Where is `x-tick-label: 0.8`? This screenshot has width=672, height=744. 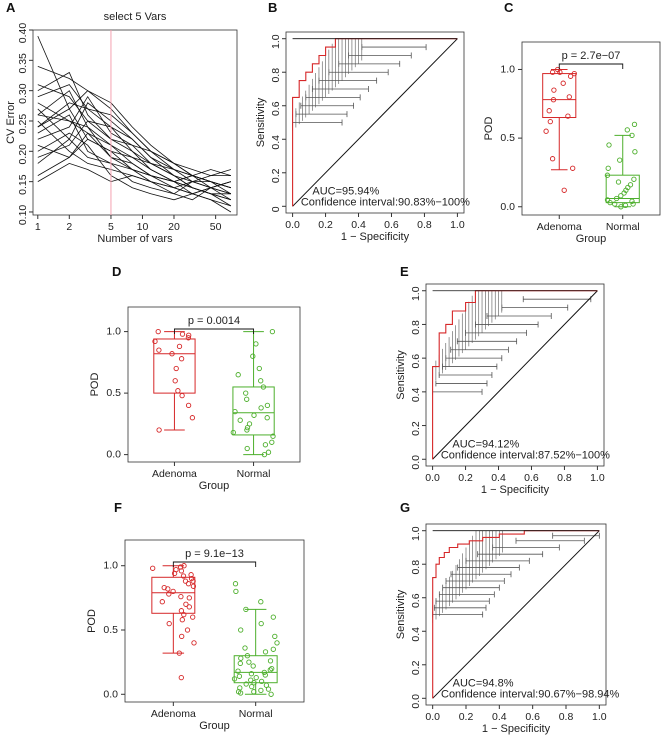 x-tick-label: 0.8 is located at coordinates (566, 717).